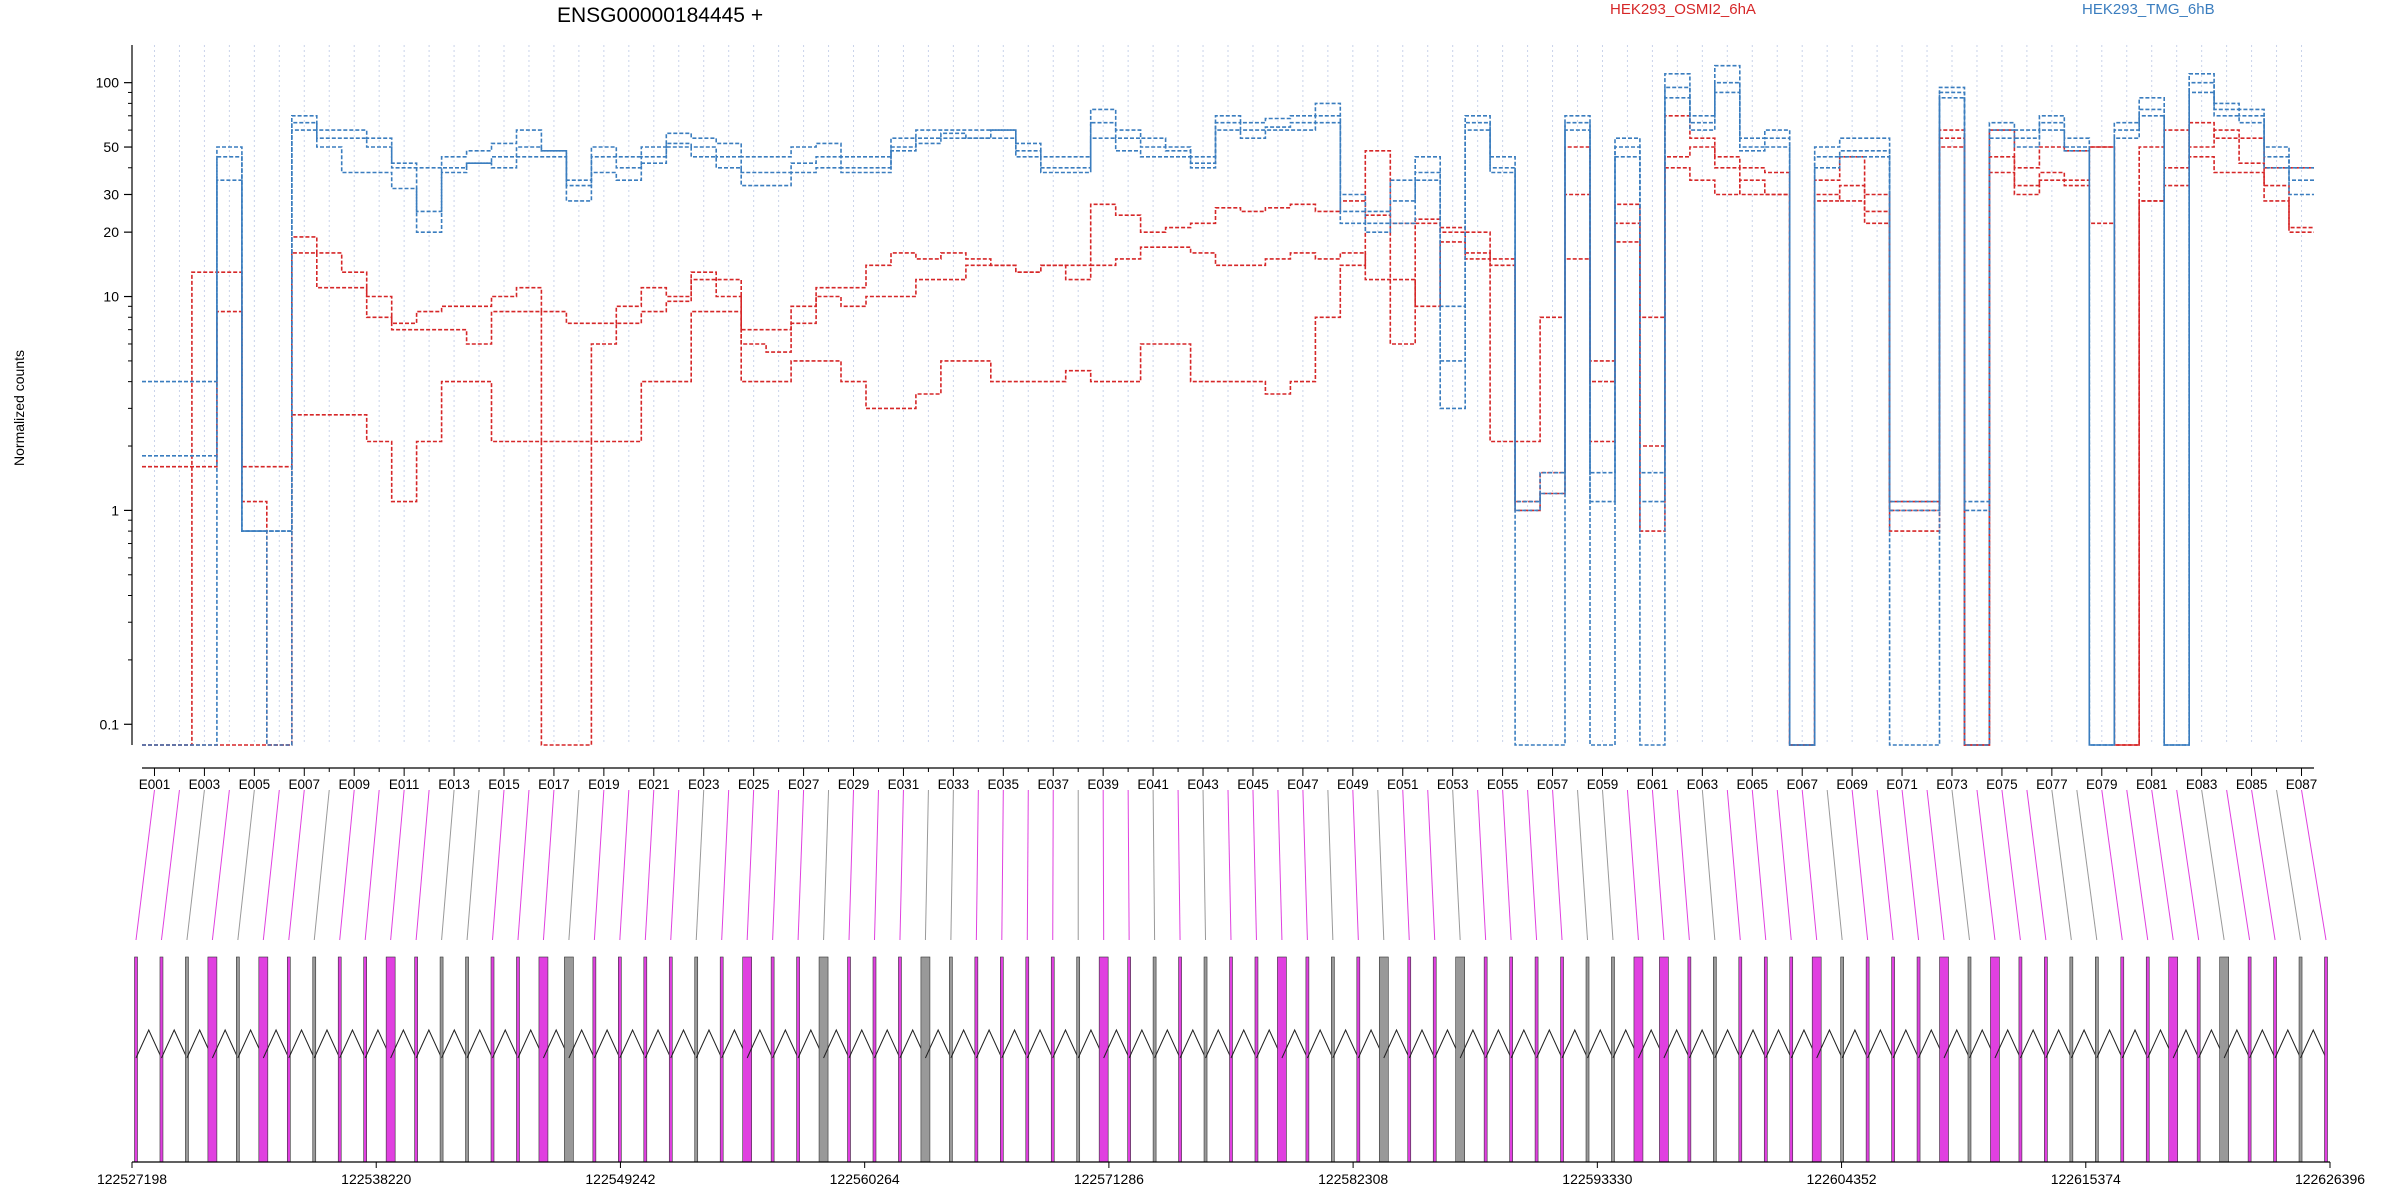 This screenshot has width=2400, height=1200. Describe the element at coordinates (554, 784) in the screenshot. I see `x-tick-label: E017` at that location.